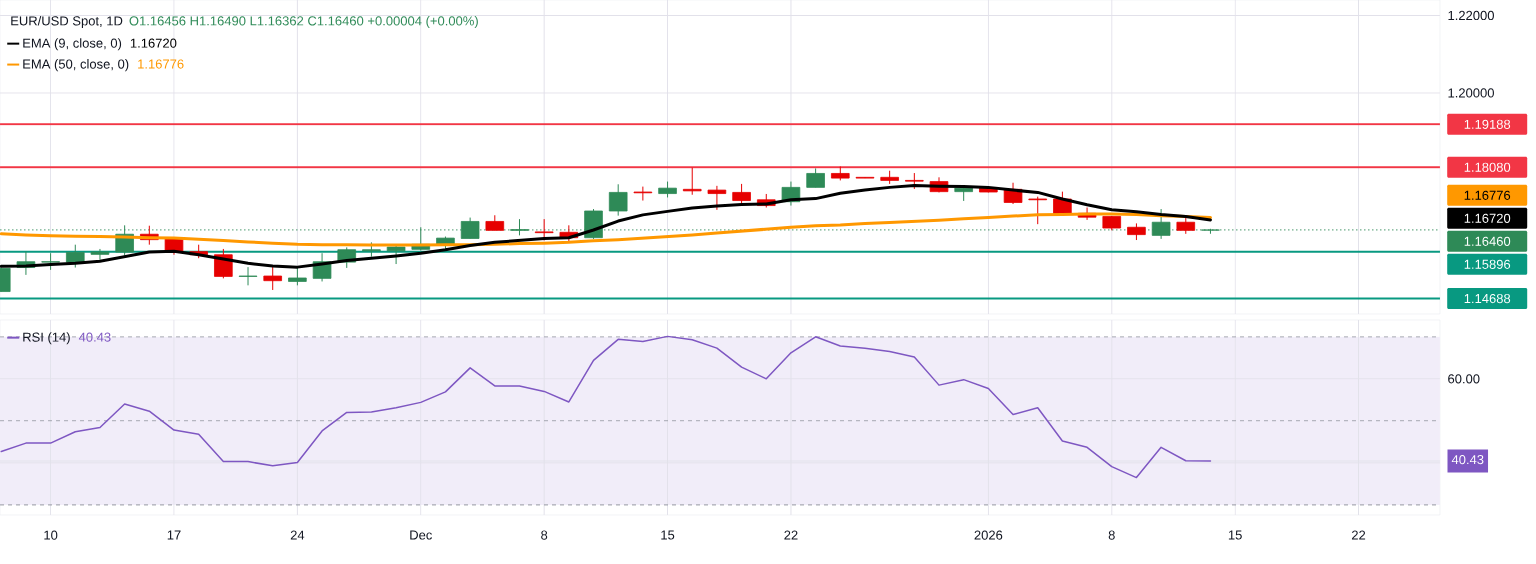  What do you see at coordinates (1467, 459) in the screenshot?
I see `y-tick-label: 40.43` at bounding box center [1467, 459].